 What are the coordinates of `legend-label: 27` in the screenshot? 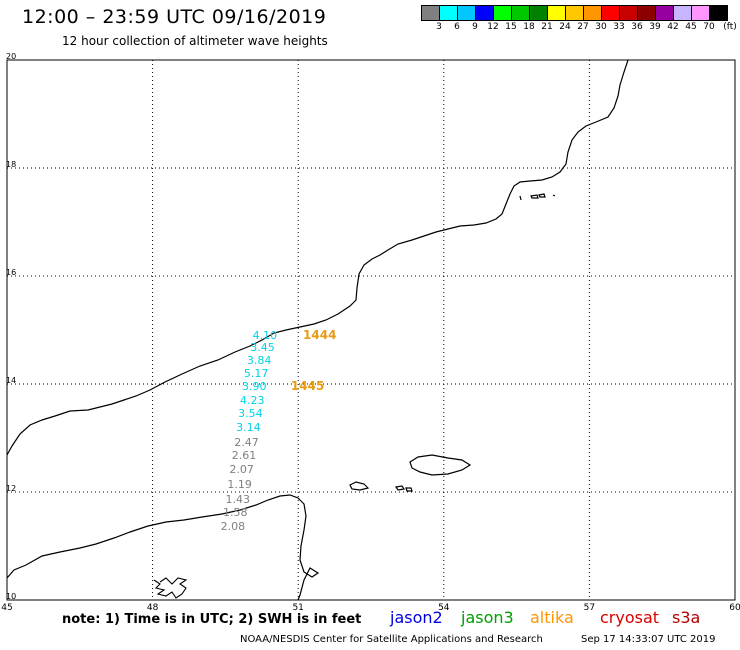 It's located at (583, 27).